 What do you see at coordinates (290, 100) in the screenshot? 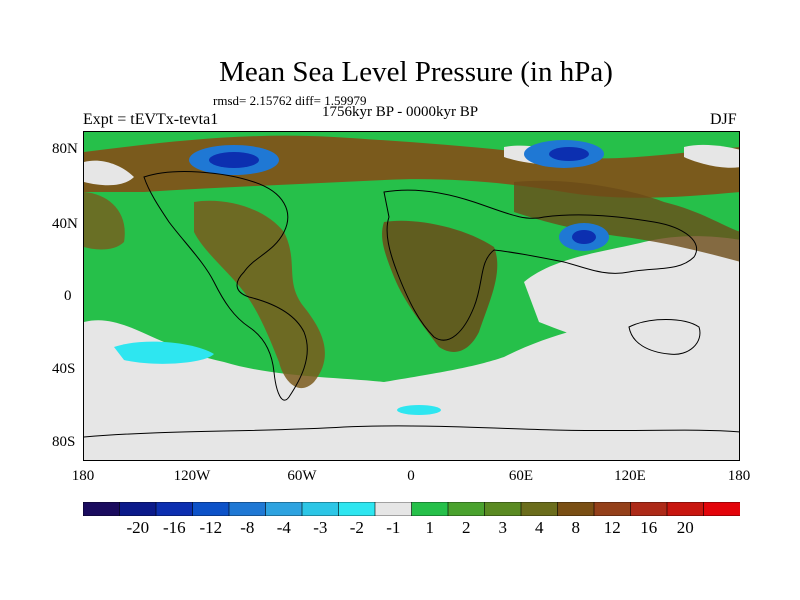
I see `stats-label: rmsd= 2.15762 diff= 1.59979` at bounding box center [290, 100].